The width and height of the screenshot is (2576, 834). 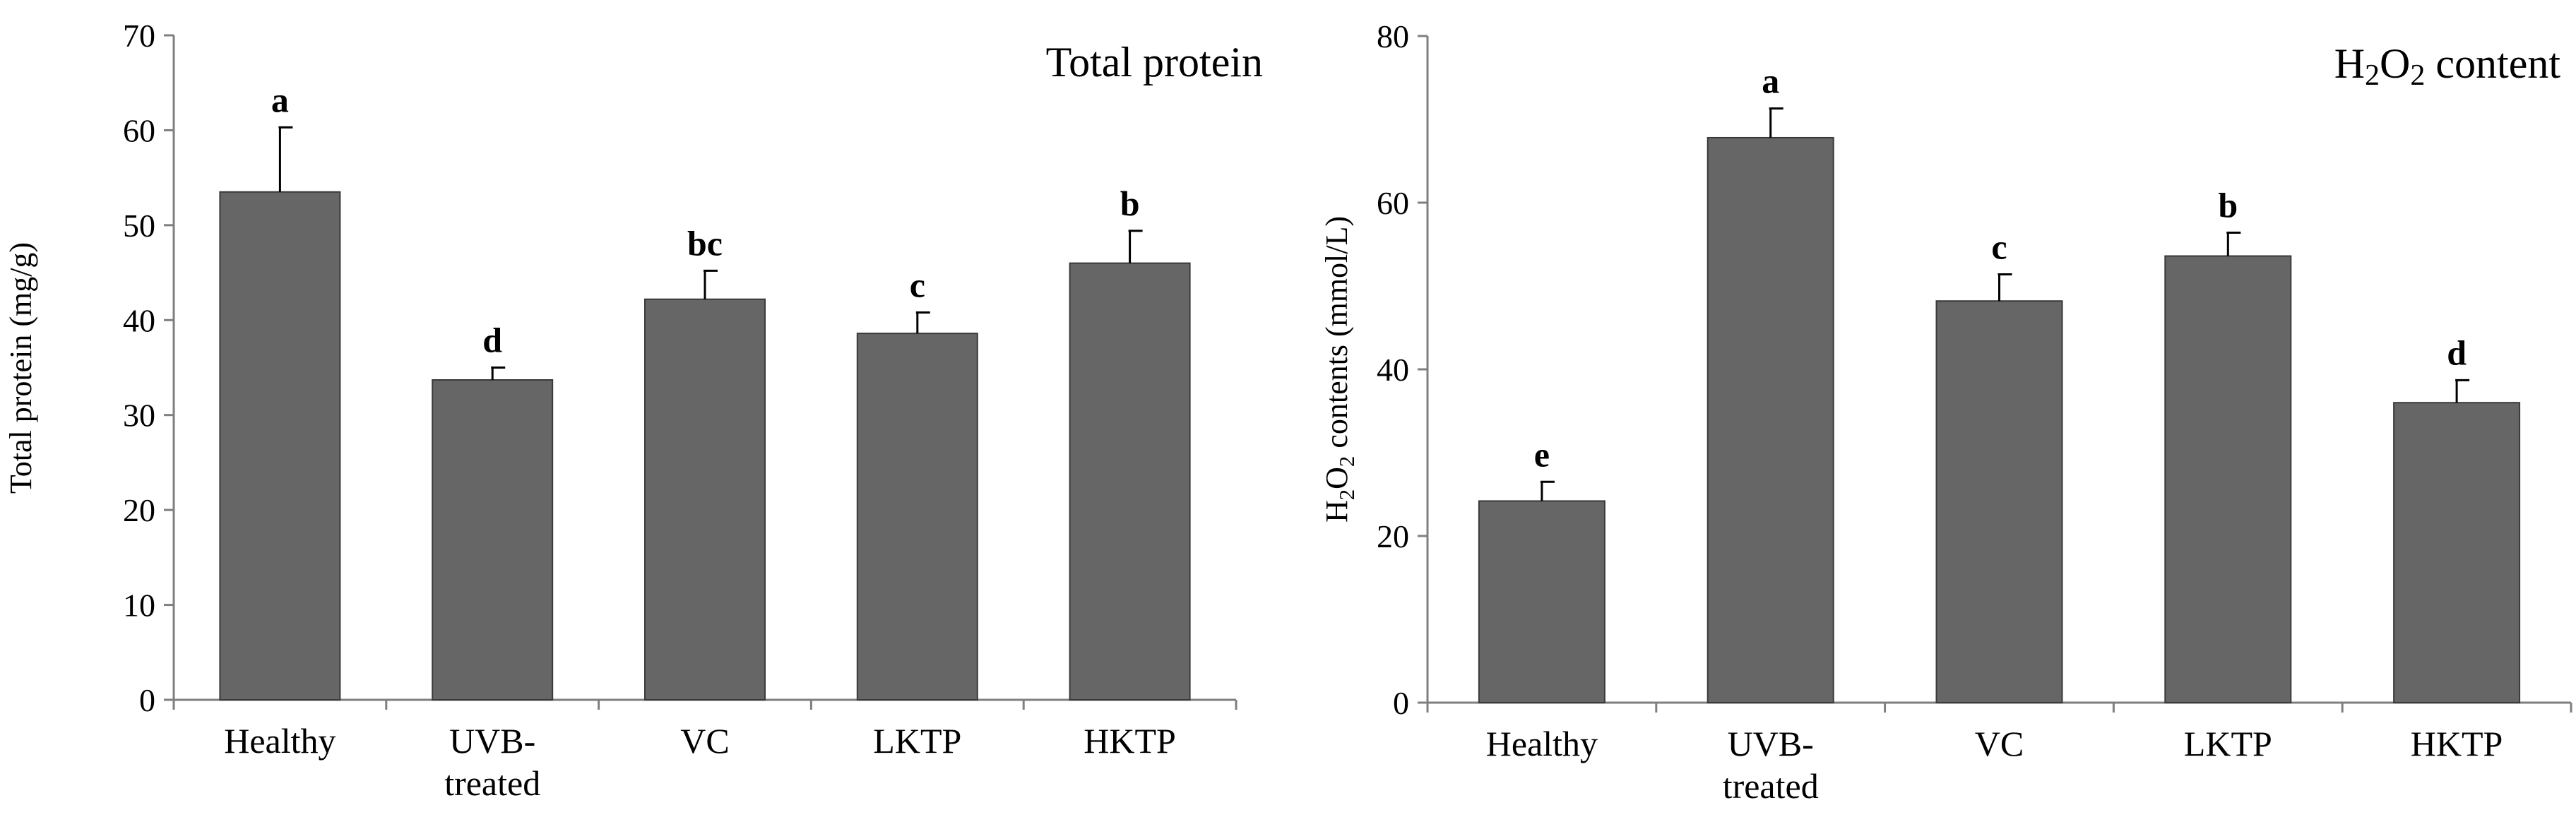 I want to click on significance-label: bc, so click(x=705, y=243).